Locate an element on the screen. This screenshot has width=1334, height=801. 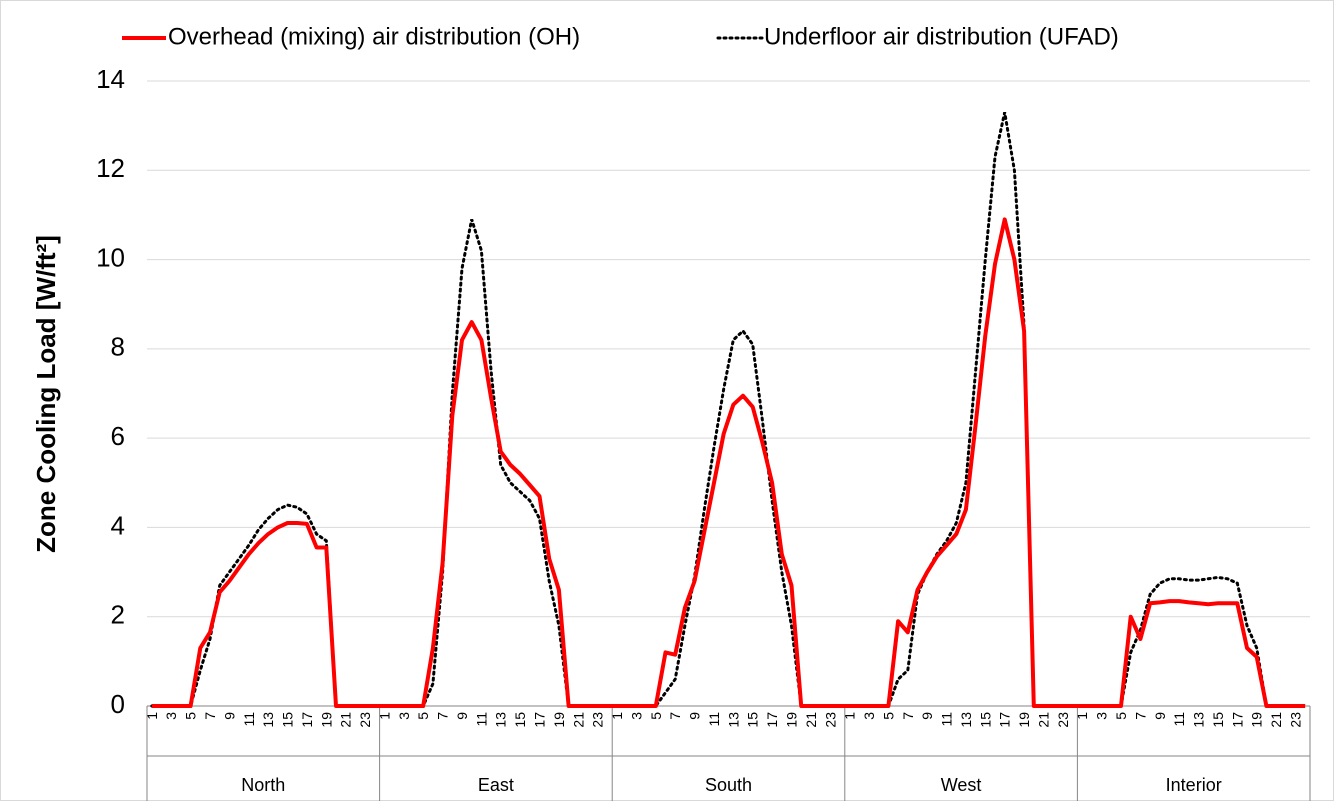
y-tick-label: 4 is located at coordinates (118, 525).